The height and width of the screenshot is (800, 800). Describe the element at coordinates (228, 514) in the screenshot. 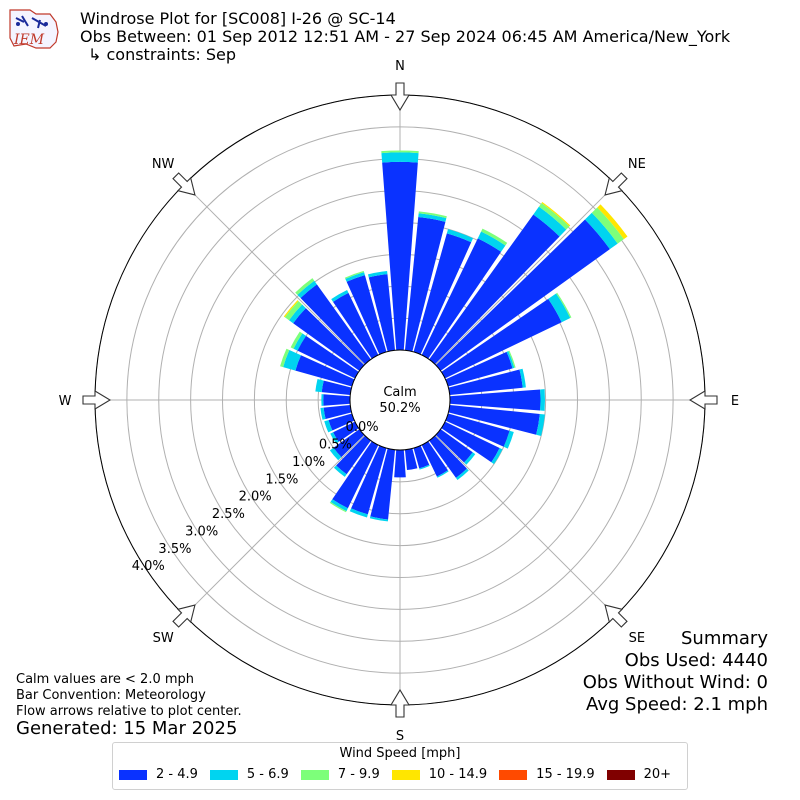

I see `ring-label: 2.5%` at that location.